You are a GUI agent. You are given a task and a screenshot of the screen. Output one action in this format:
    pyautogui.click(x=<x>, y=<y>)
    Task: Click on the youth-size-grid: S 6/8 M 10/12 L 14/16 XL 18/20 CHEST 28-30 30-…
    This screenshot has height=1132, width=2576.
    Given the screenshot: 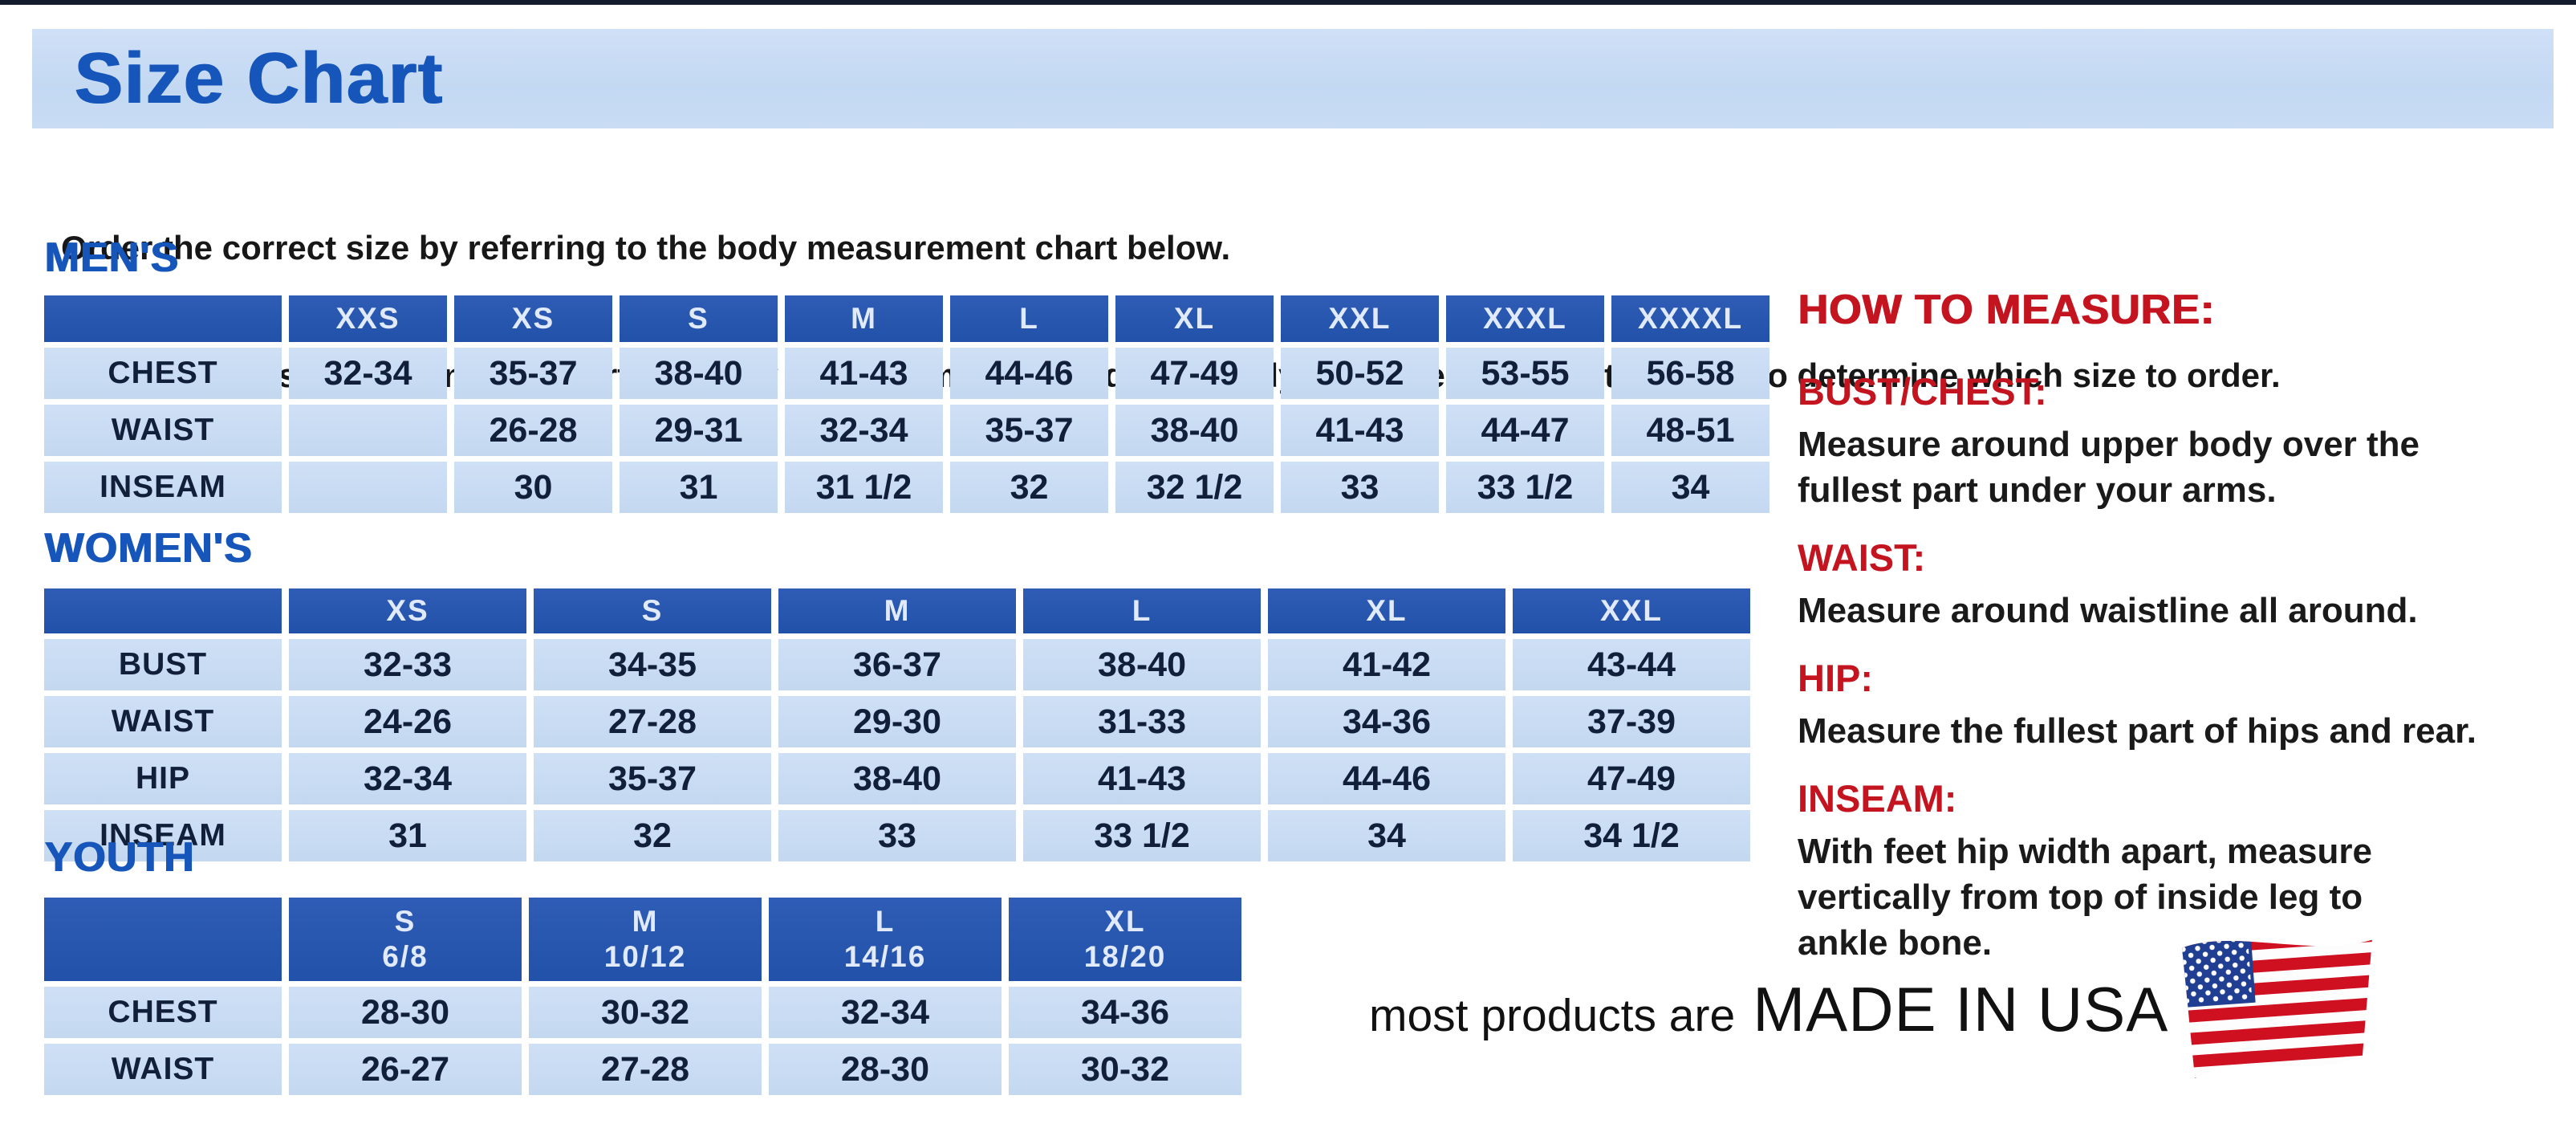 What is the action you would take?
    pyautogui.click(x=642, y=996)
    